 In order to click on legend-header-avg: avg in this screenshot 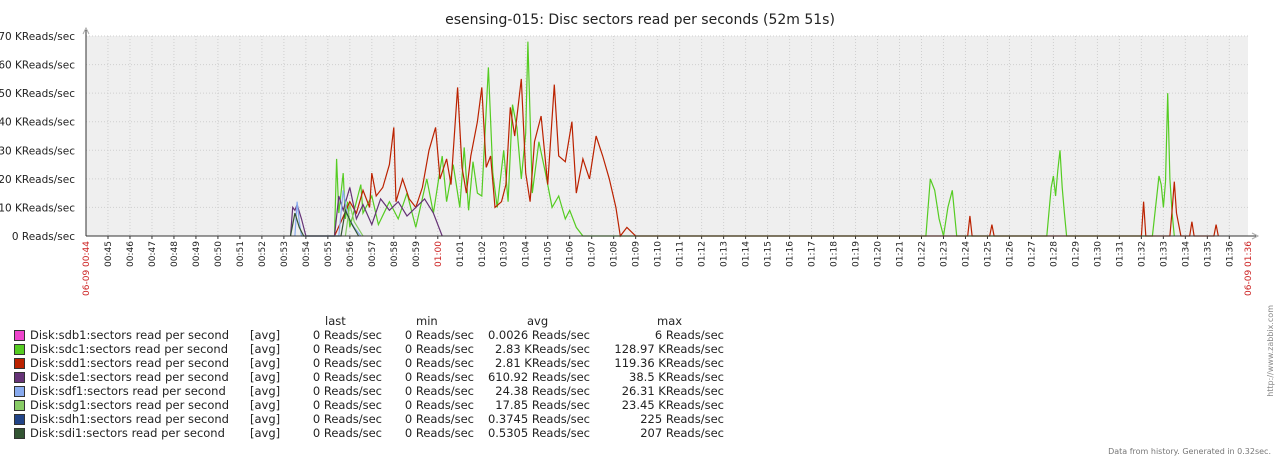, I will do `click(538, 321)`.